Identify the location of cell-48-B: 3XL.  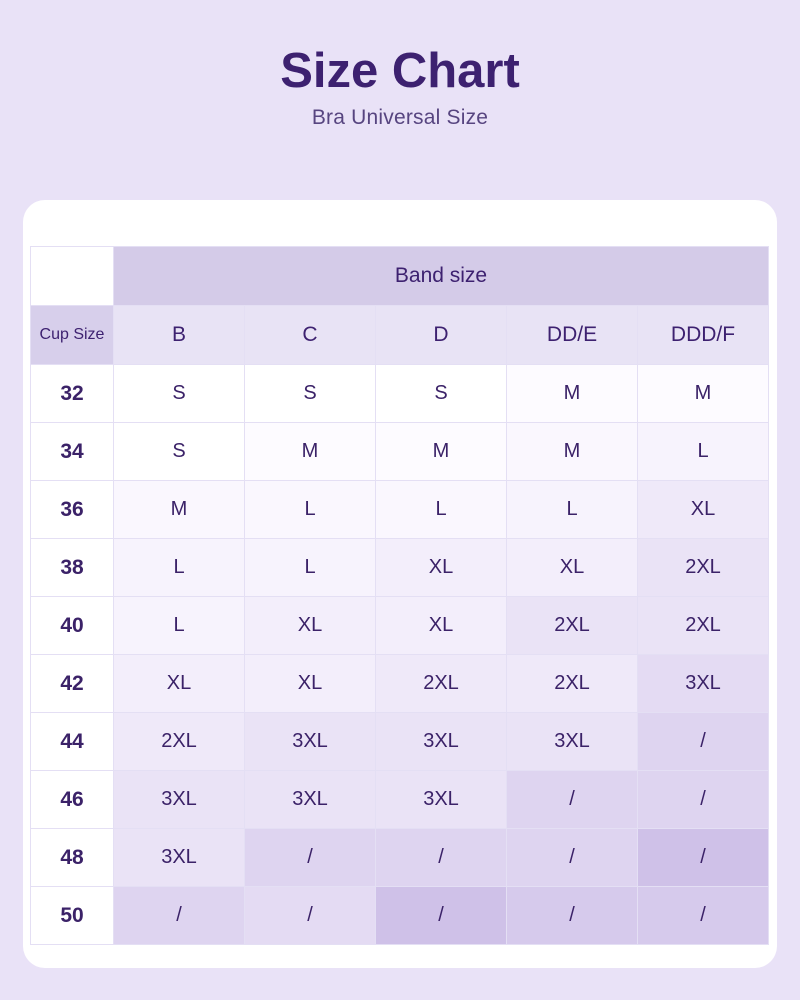
(179, 857).